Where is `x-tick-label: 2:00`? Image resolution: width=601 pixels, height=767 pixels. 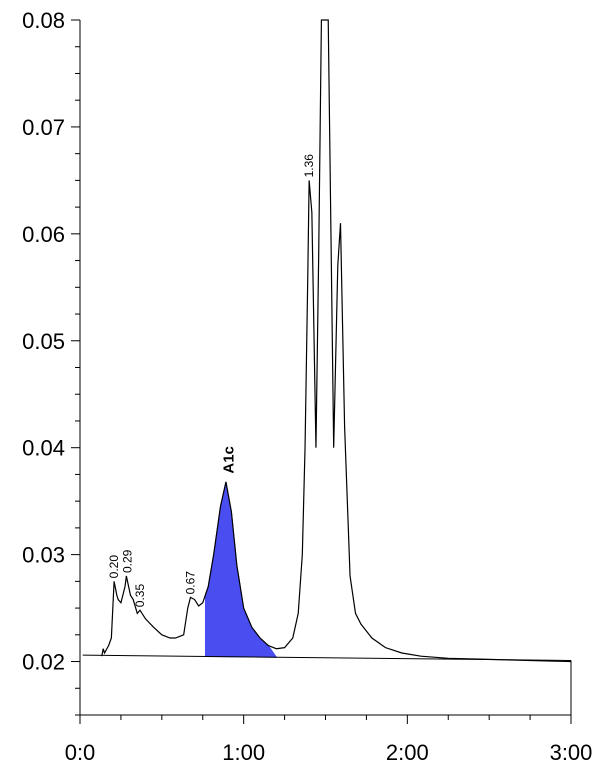 x-tick-label: 2:00 is located at coordinates (407, 752).